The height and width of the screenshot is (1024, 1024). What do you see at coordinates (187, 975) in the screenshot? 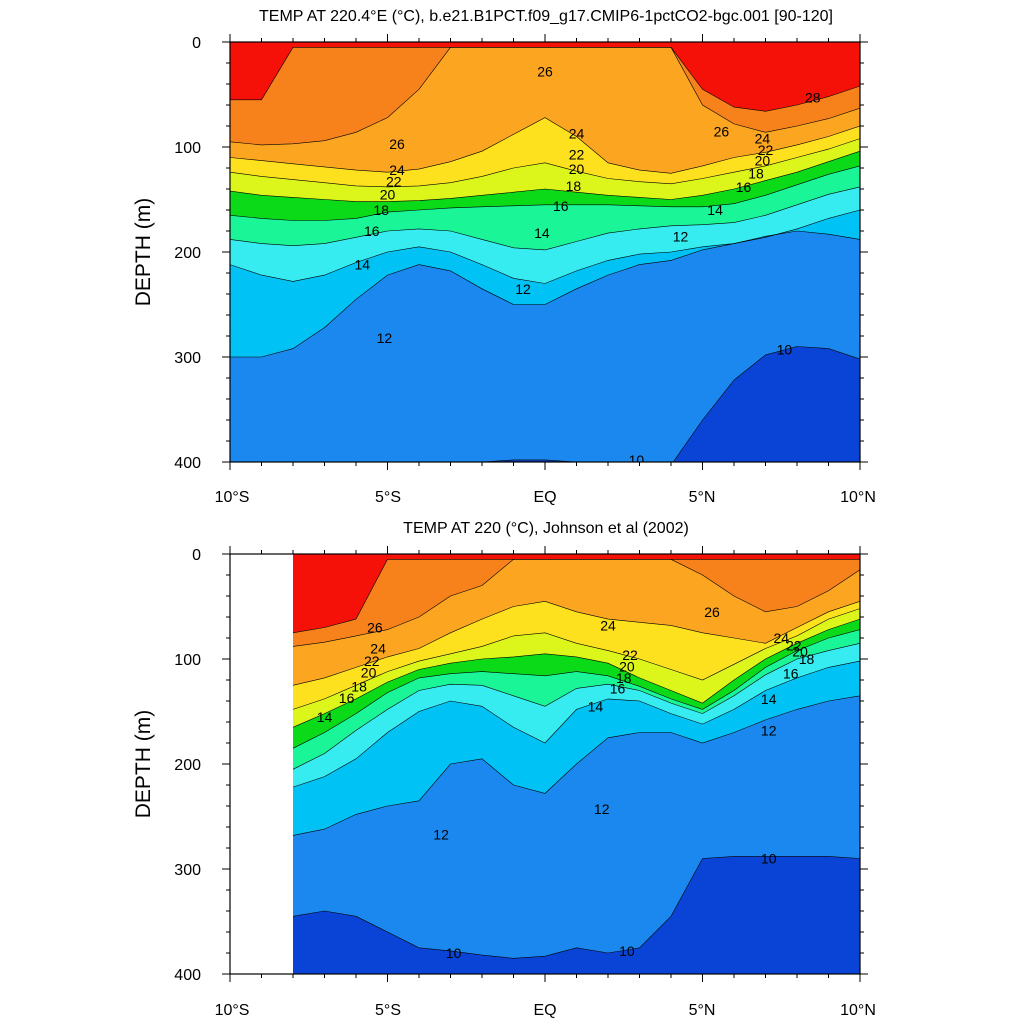
I see `y-tick-label: 400` at bounding box center [187, 975].